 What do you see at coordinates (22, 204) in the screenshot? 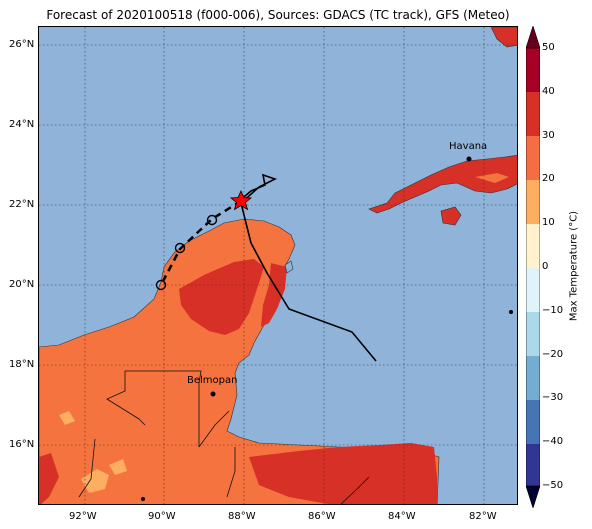
I see `lat-tick: 22°N` at bounding box center [22, 204].